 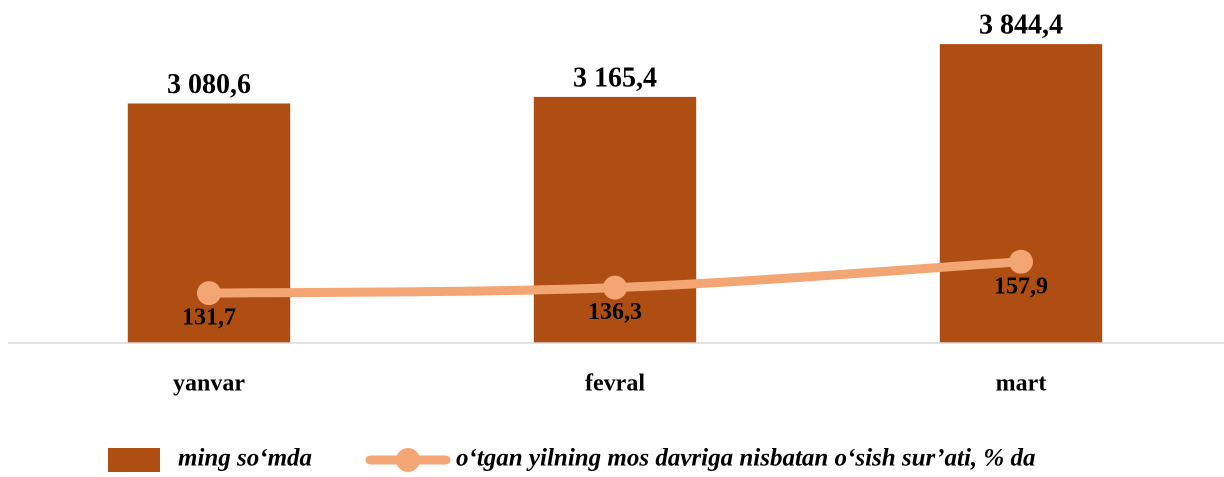 What do you see at coordinates (1021, 286) in the screenshot?
I see `line-value-label: 157,9` at bounding box center [1021, 286].